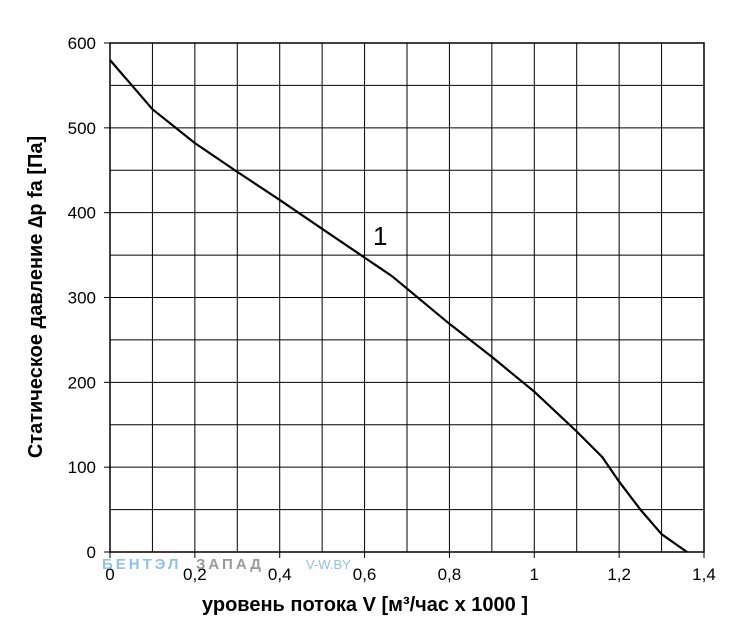 The width and height of the screenshot is (754, 635). I want to click on x-tick-label: 1,4, so click(704, 574).